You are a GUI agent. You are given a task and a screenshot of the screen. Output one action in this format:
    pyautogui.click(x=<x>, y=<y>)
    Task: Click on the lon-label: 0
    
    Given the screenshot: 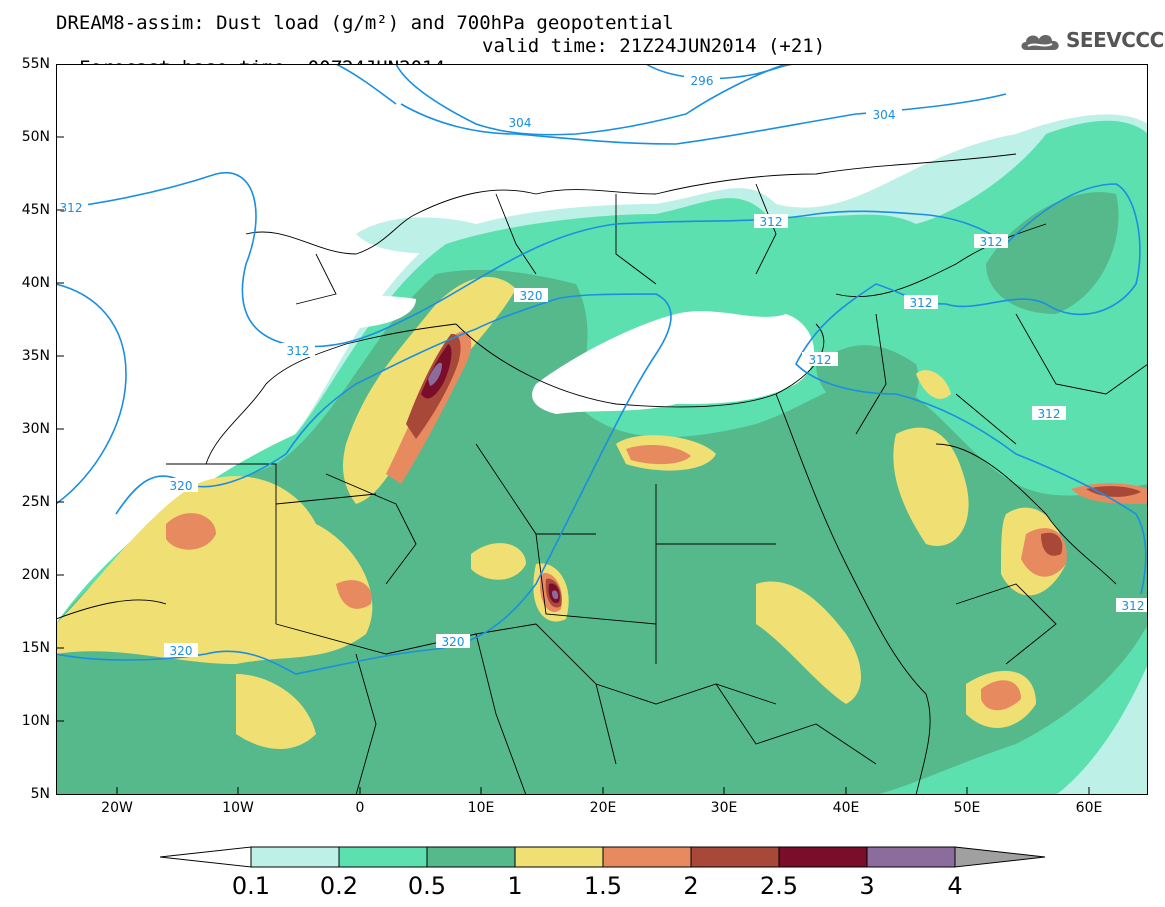 What is the action you would take?
    pyautogui.click(x=360, y=808)
    